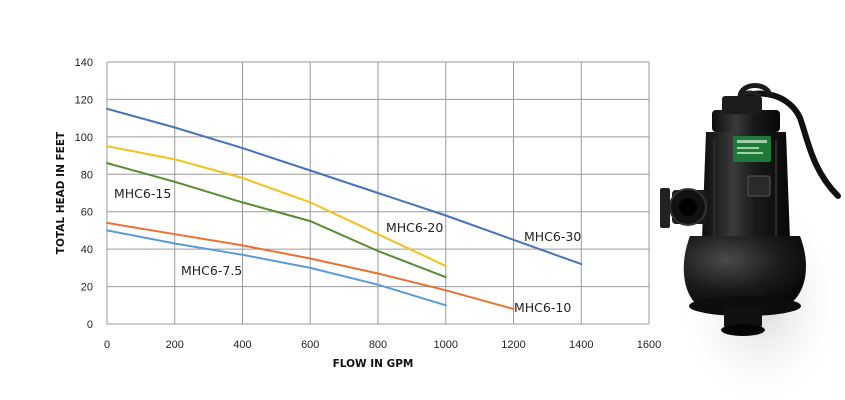  Describe the element at coordinates (373, 364) in the screenshot. I see `x-axis-title: FLOW IN GPM` at that location.